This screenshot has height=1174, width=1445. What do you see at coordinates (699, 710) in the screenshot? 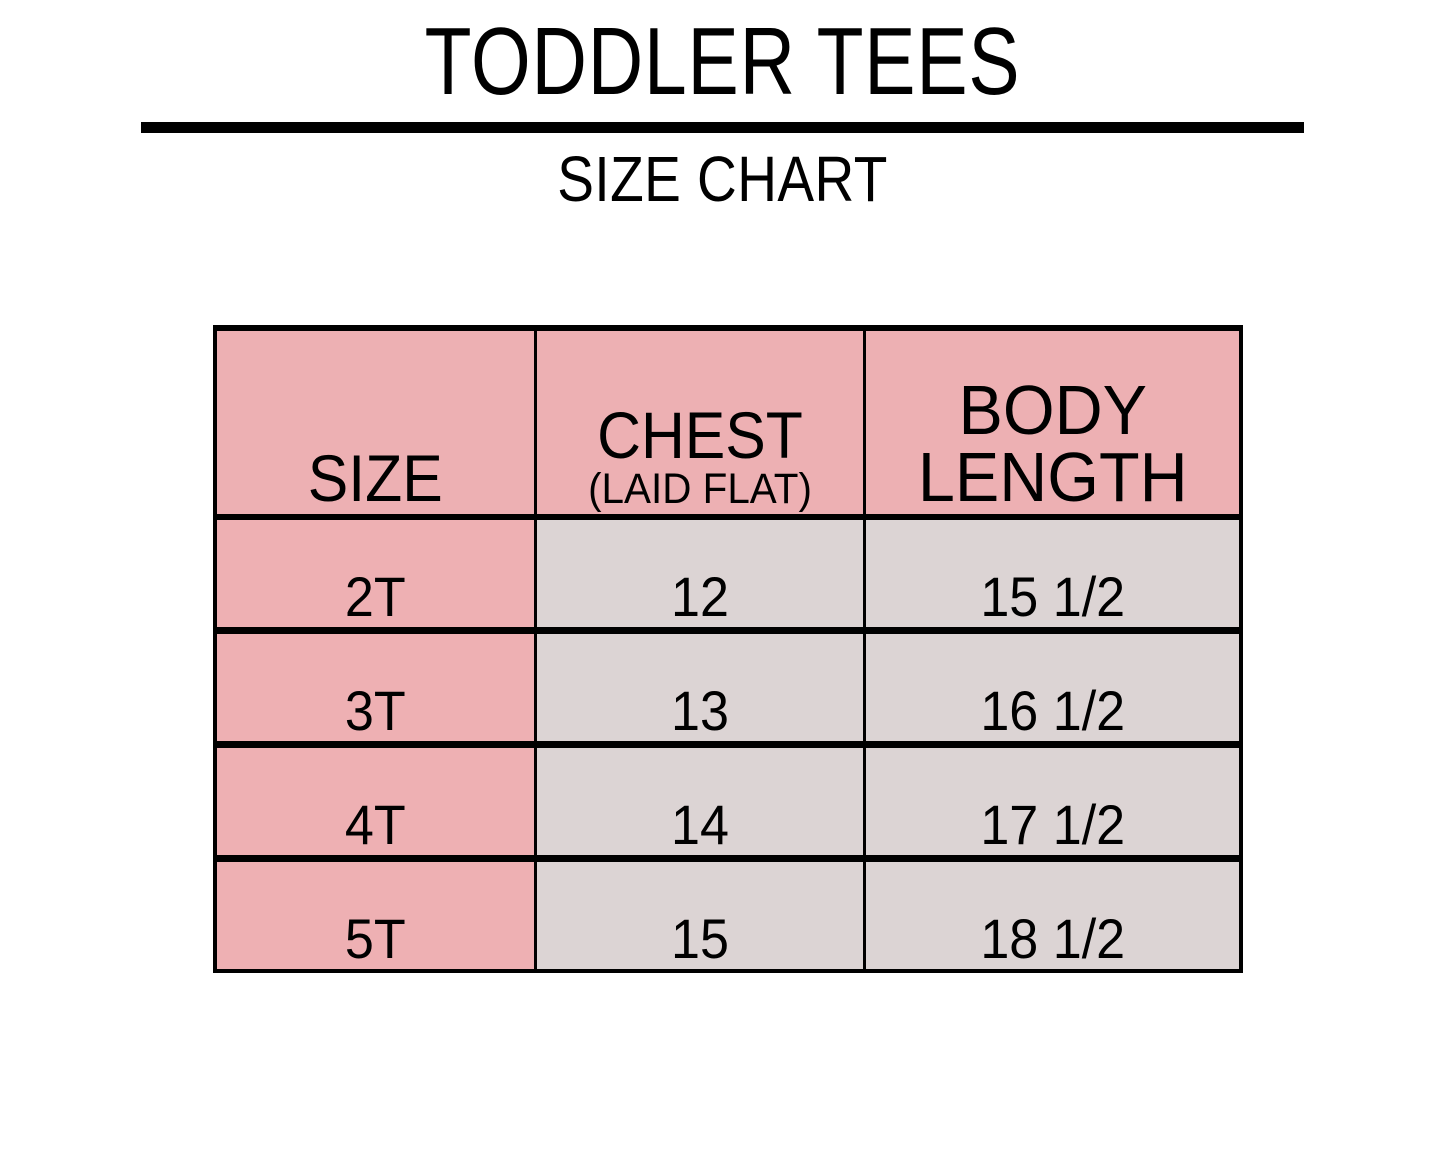
I see `cell-chest-value: 13` at bounding box center [699, 710].